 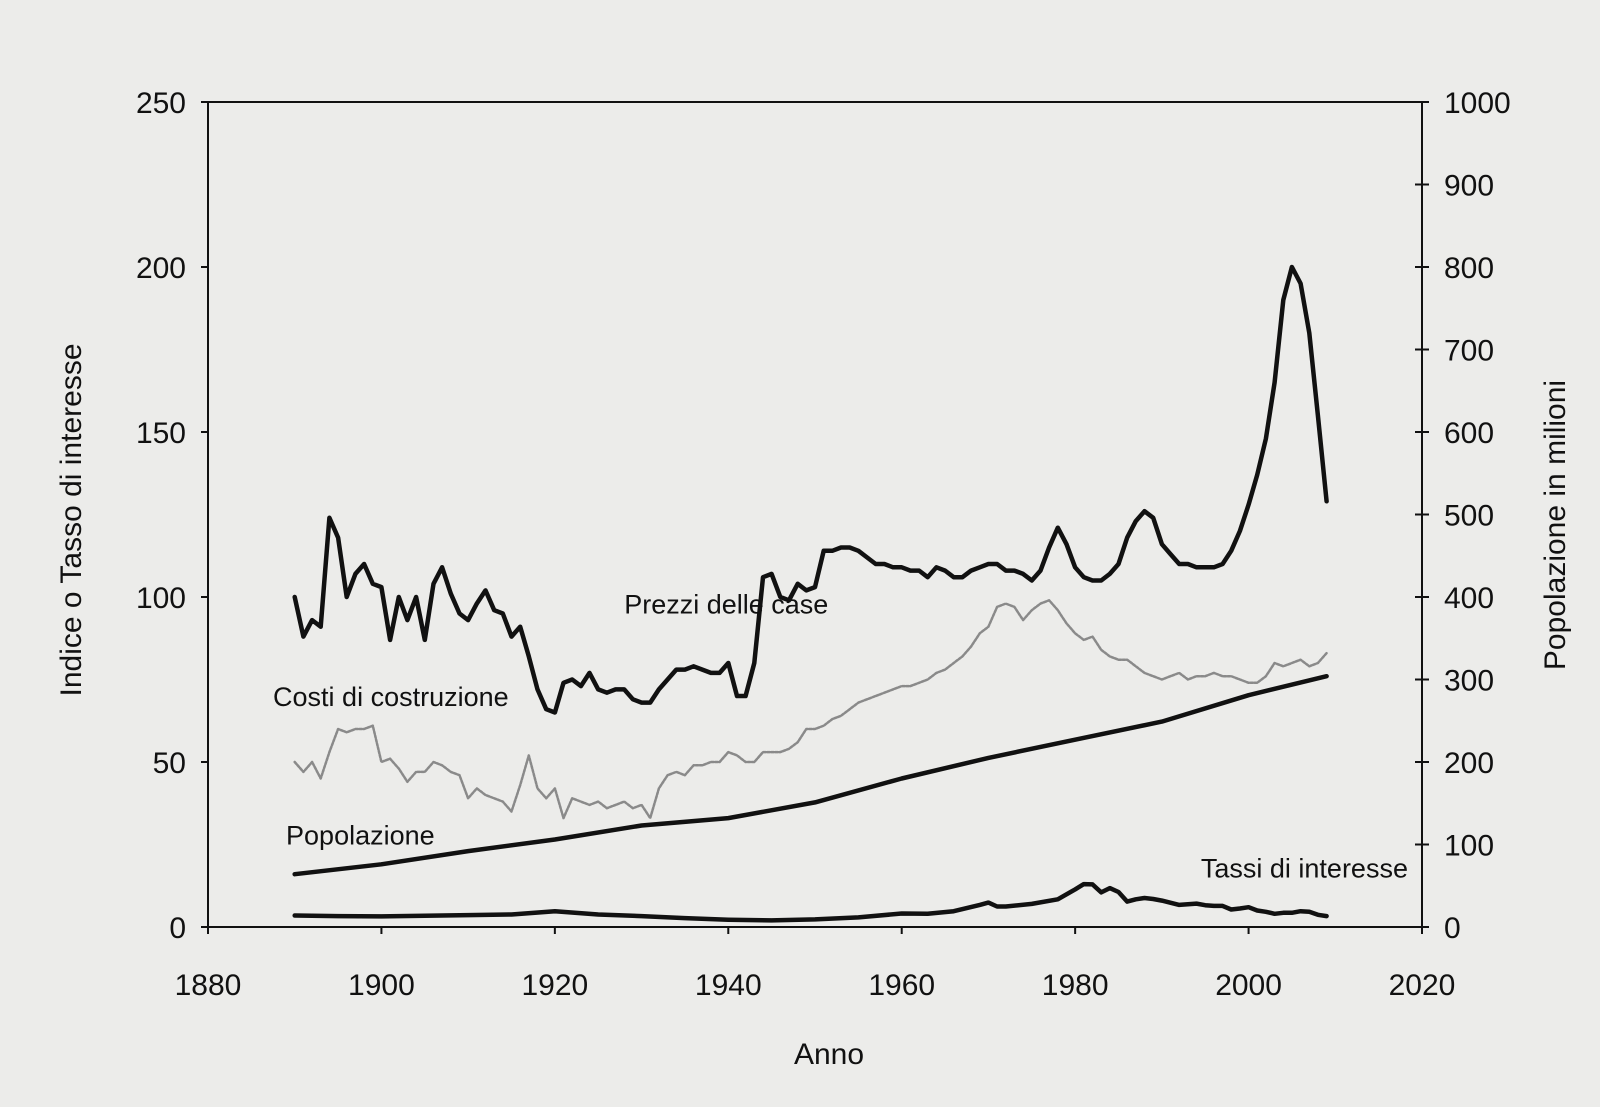 What do you see at coordinates (161, 103) in the screenshot?
I see `y-left-tick-label: 250` at bounding box center [161, 103].